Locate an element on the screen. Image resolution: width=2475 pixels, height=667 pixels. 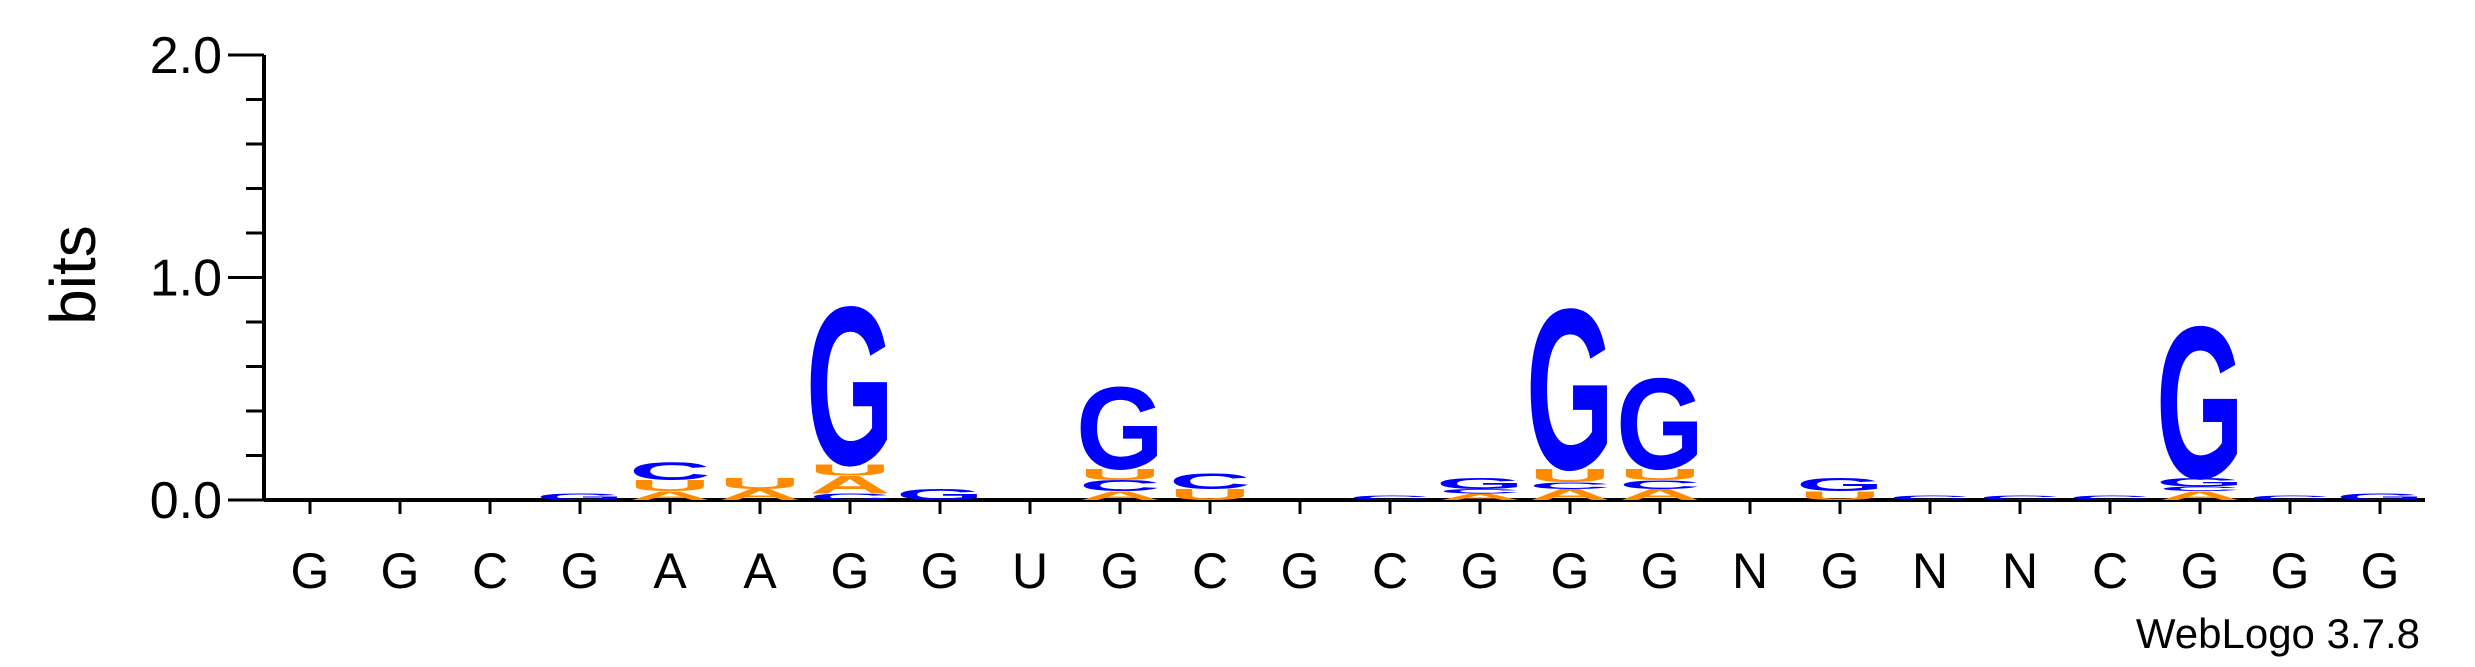
y-axis-label: bits is located at coordinates (73, 275).